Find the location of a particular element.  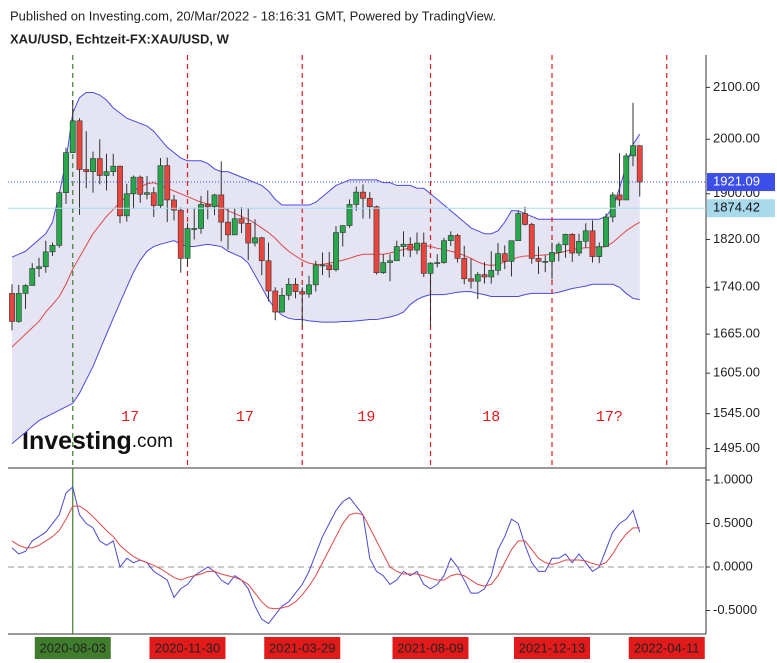

watermark-suffix: .com is located at coordinates (152, 441).